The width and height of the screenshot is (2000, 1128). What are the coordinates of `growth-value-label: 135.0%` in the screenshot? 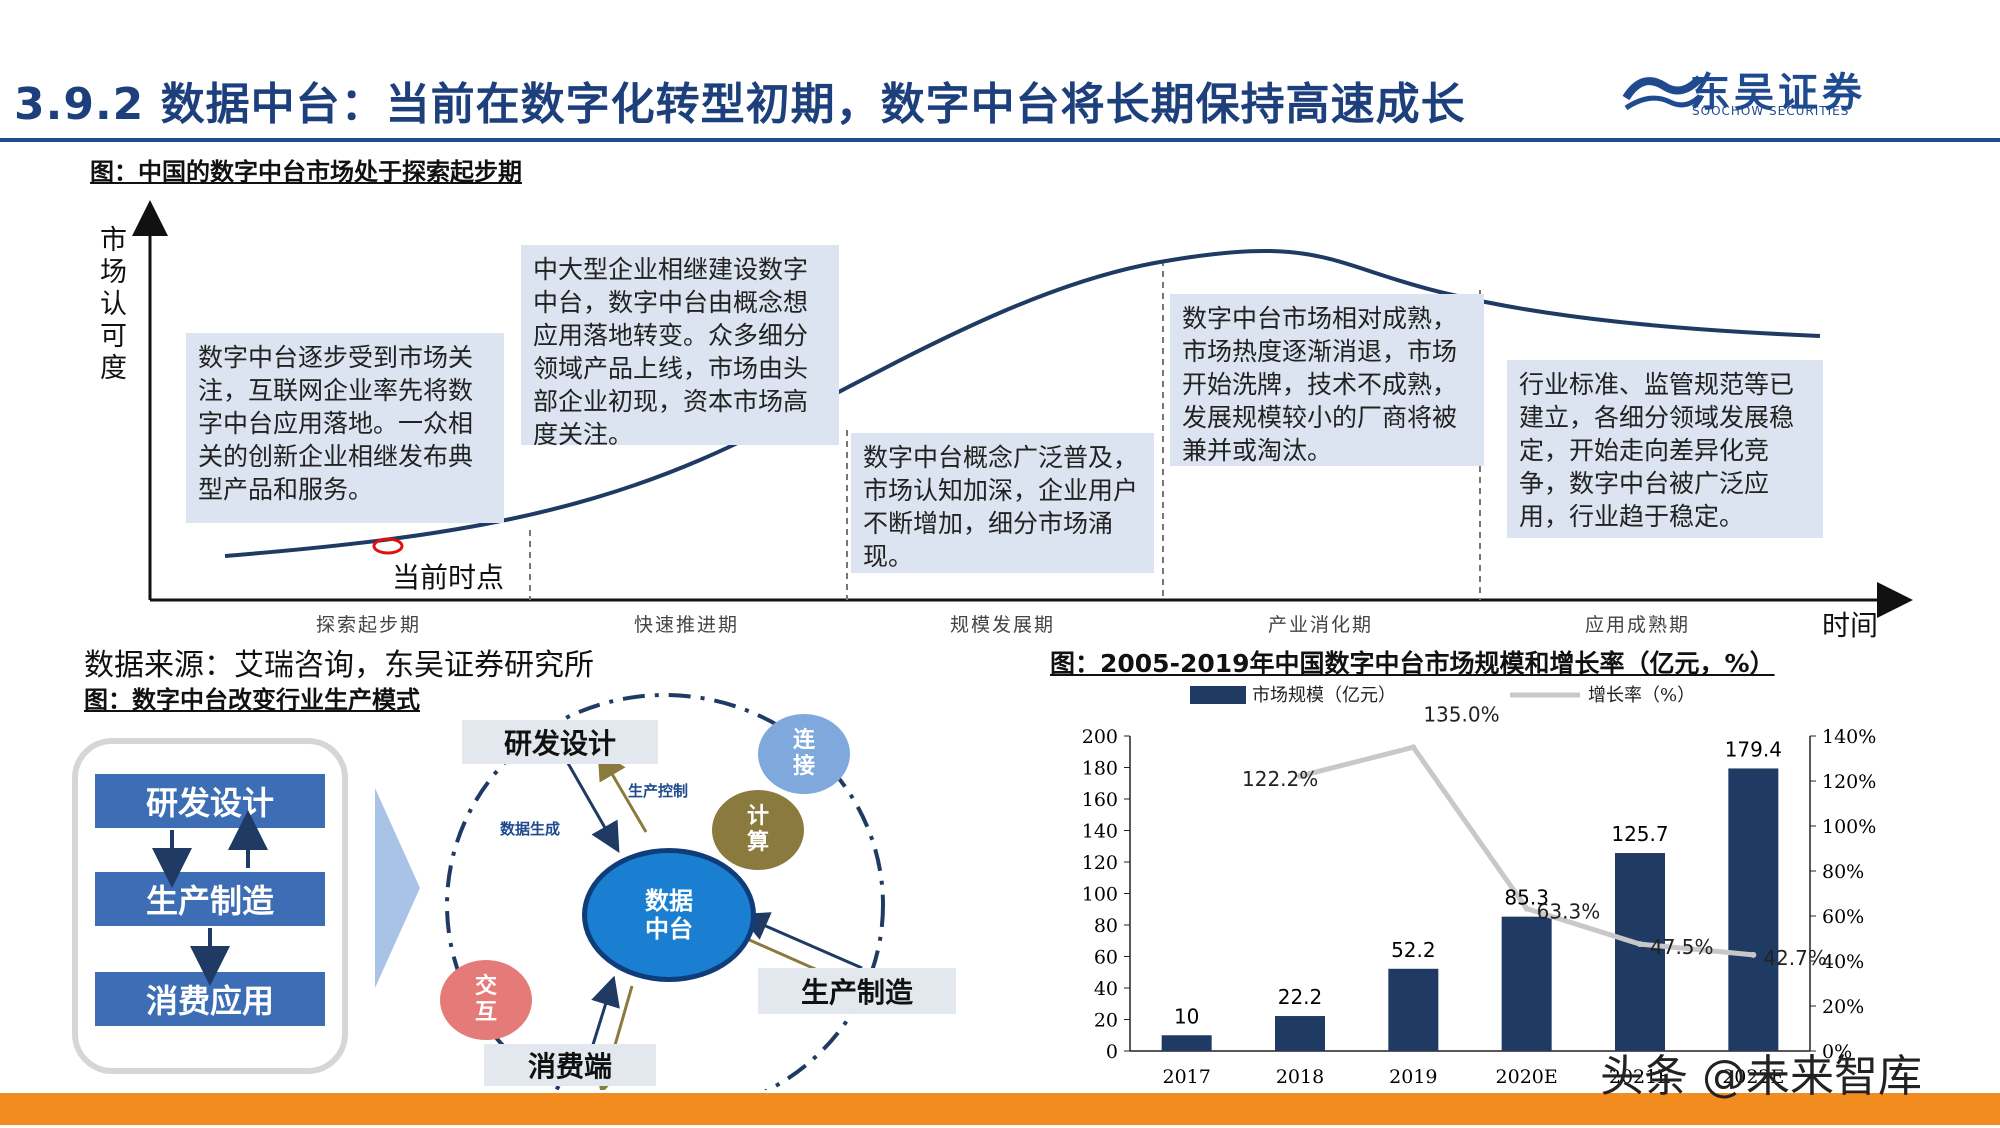 It's located at (1461, 714).